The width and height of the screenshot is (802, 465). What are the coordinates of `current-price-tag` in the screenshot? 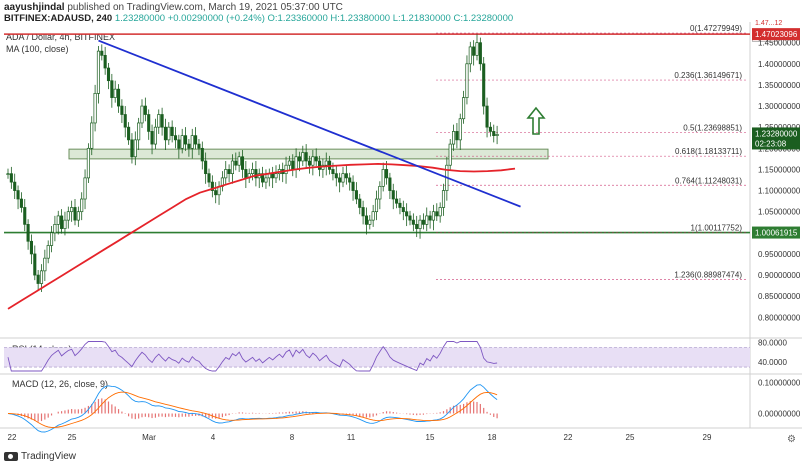 It's located at (776, 138).